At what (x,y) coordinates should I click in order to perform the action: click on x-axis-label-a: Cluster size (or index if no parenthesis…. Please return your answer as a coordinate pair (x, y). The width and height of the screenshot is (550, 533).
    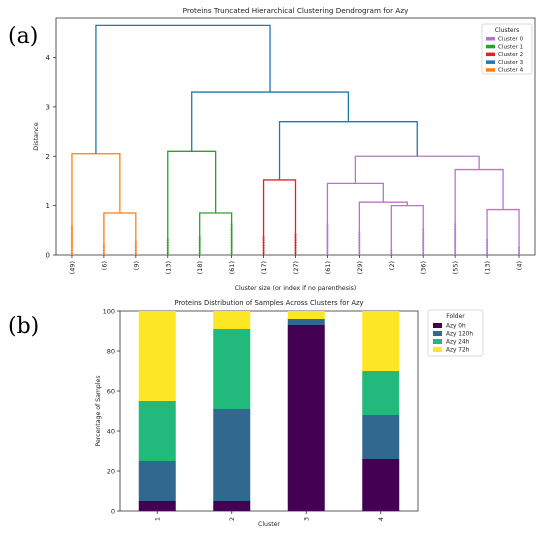
    Looking at the image, I should click on (296, 288).